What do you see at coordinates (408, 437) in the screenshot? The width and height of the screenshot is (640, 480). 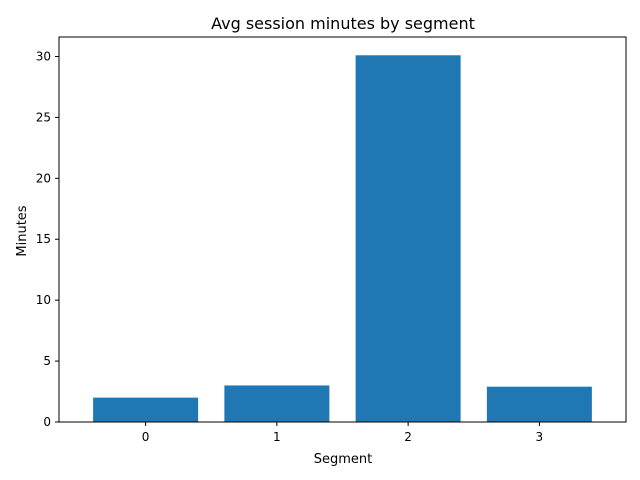 I see `x-tick-label: 2` at bounding box center [408, 437].